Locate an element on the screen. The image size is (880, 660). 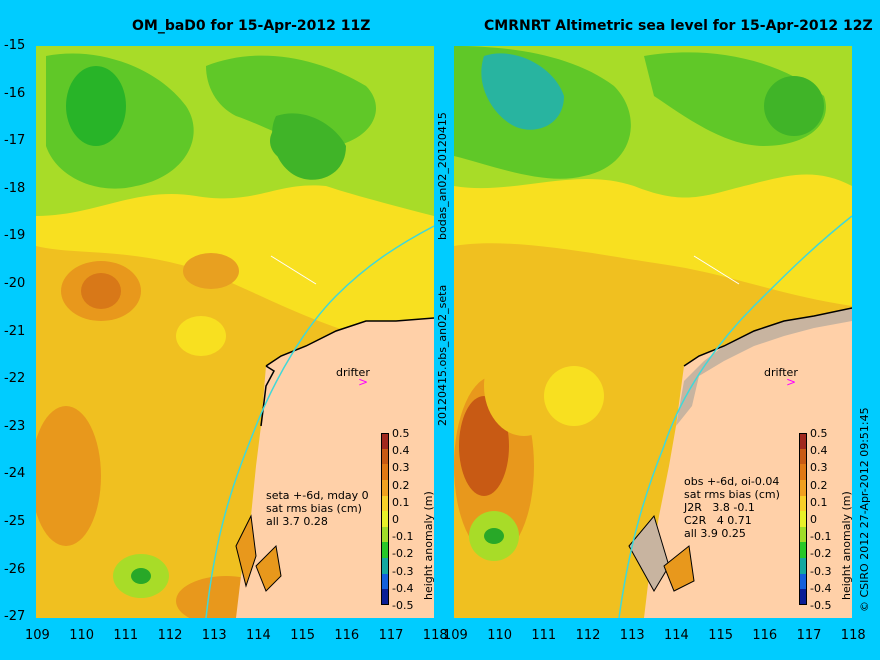
right-colorbar-title: height anomaly (m) is located at coordinates (846, 545).